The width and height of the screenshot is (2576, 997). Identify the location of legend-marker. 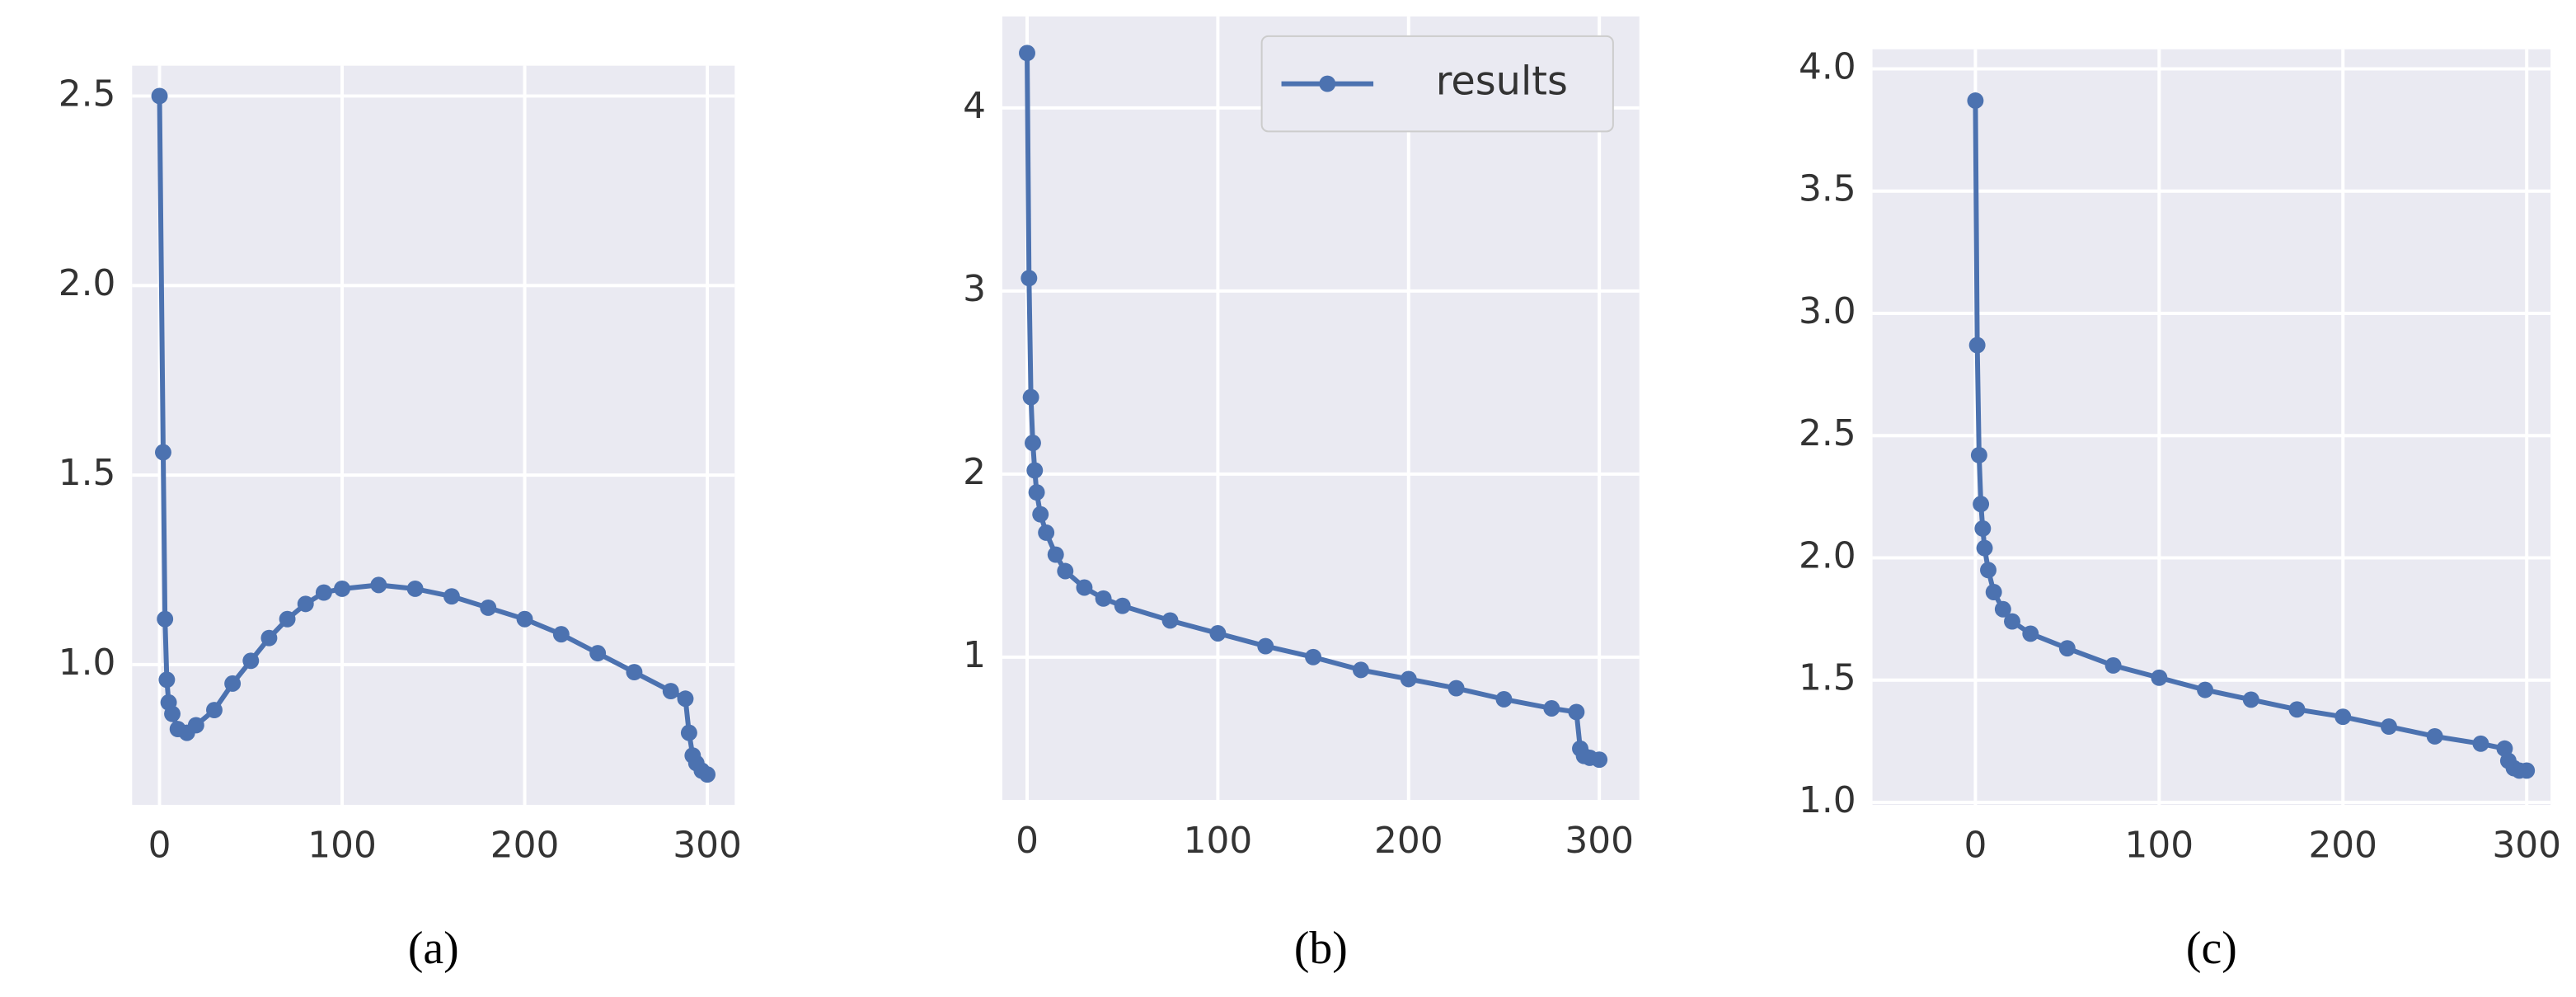
(1327, 84).